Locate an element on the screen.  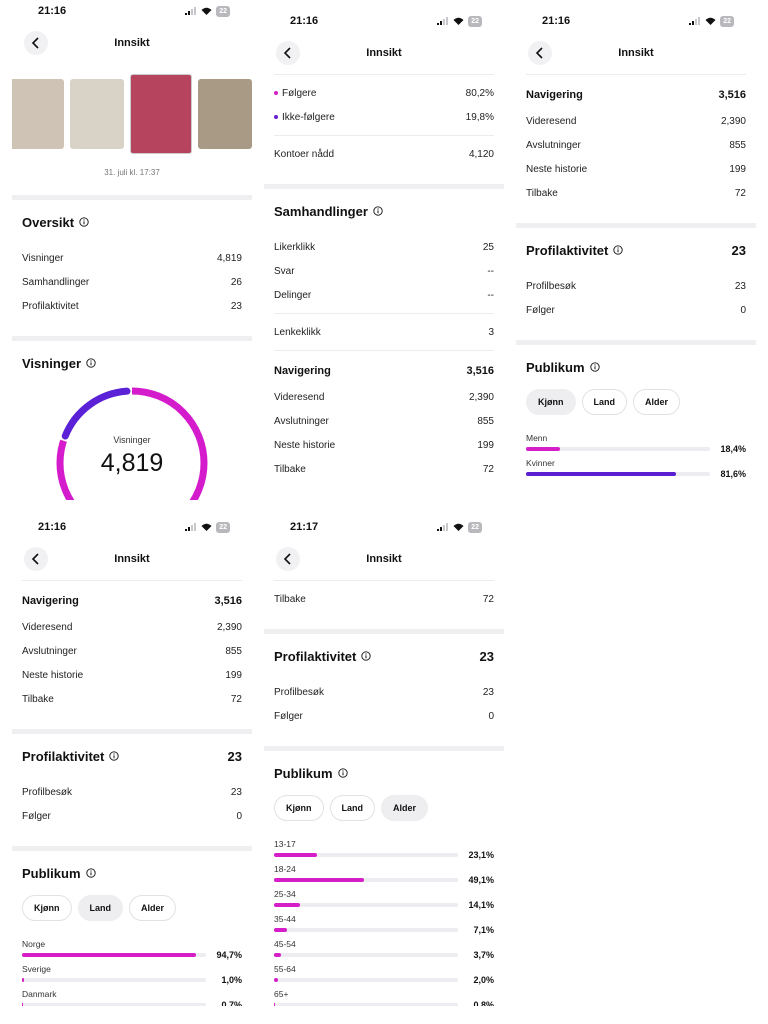
bar-label: Danmark is located at coordinates (39, 994).